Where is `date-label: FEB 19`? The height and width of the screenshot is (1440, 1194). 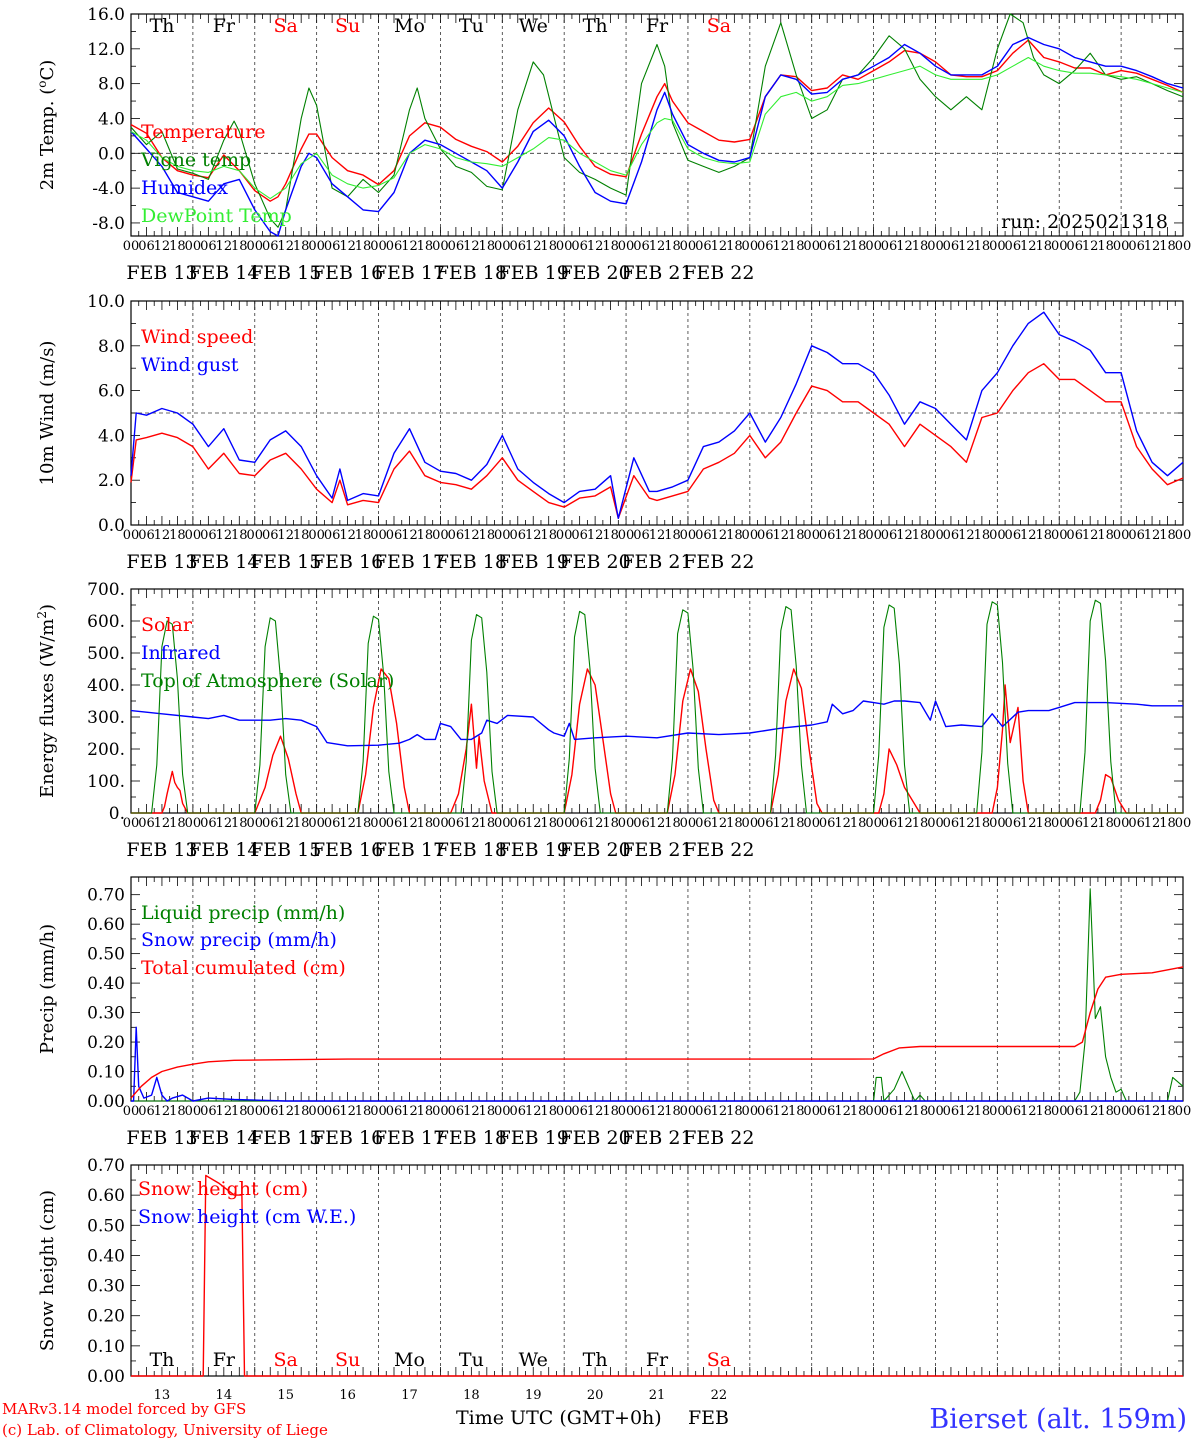 date-label: FEB 19 is located at coordinates (533, 1138).